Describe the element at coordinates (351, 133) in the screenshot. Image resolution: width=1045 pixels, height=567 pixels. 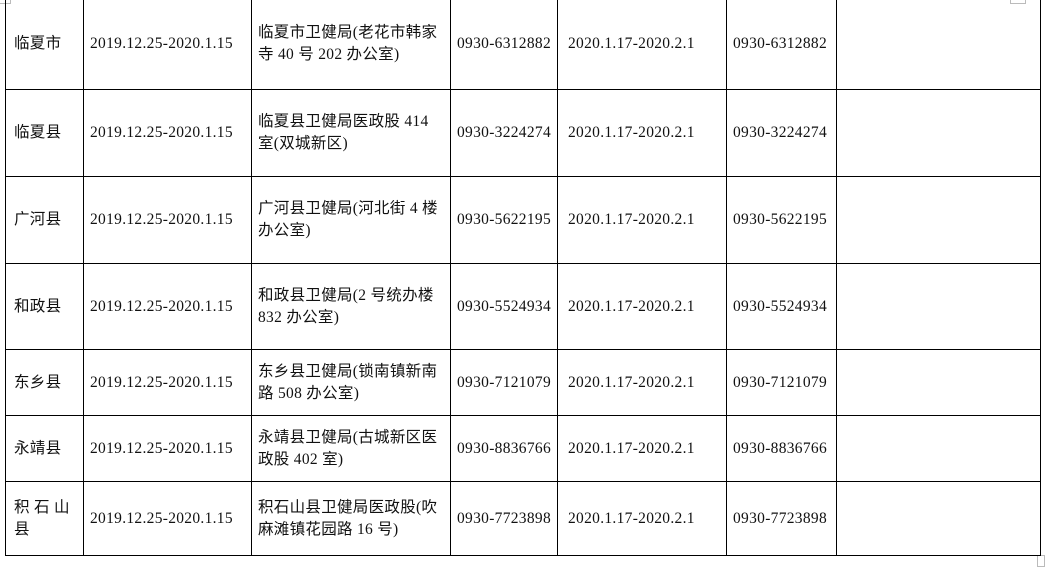
I see `location-cell: 临夏县卫健局医政股 414 室(双城新区)` at that location.